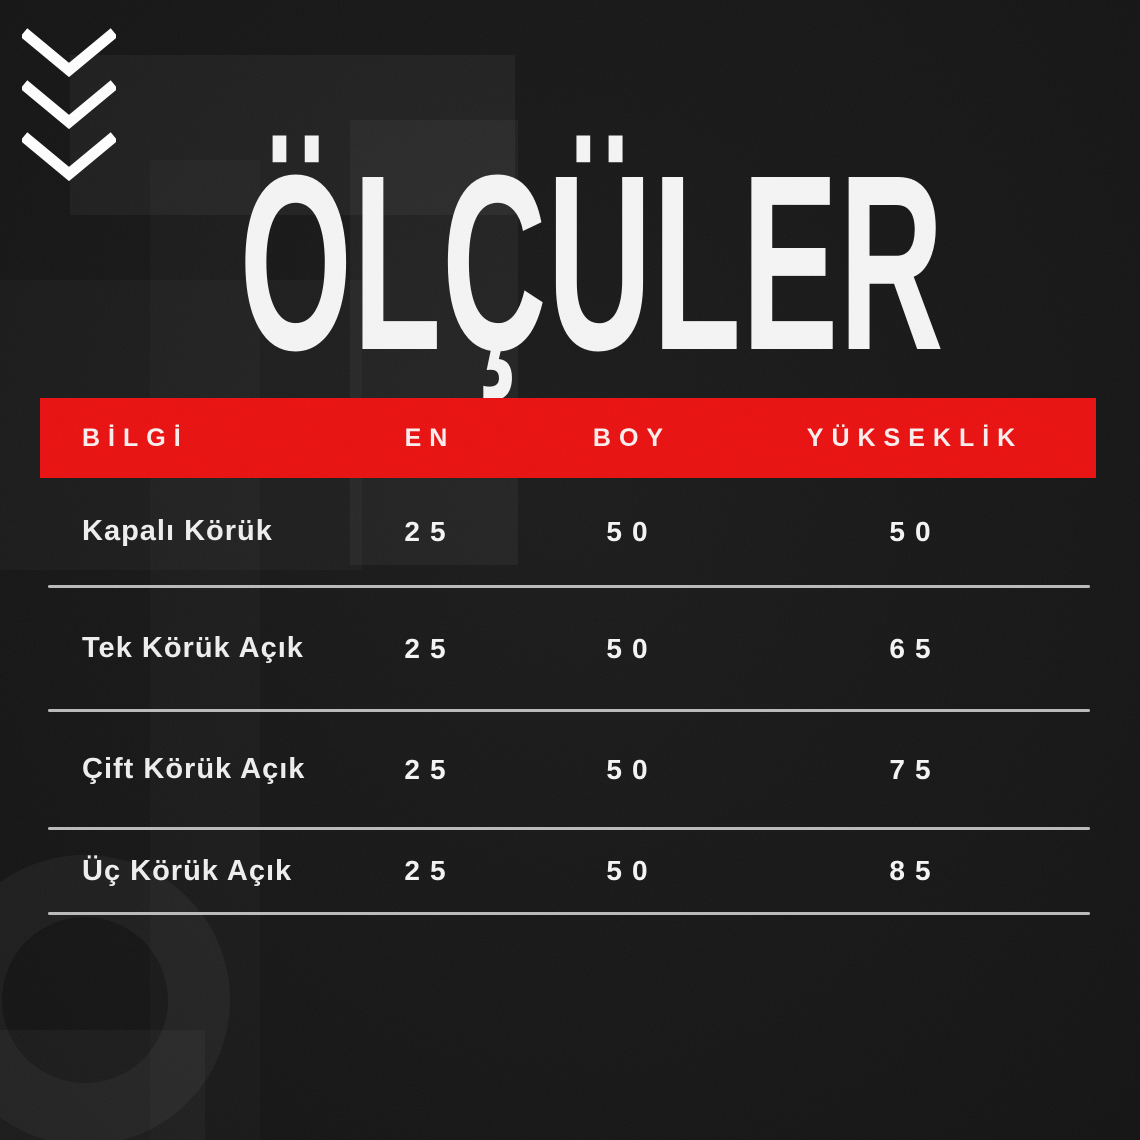  What do you see at coordinates (430, 437) in the screenshot?
I see `table-header-en: EN` at bounding box center [430, 437].